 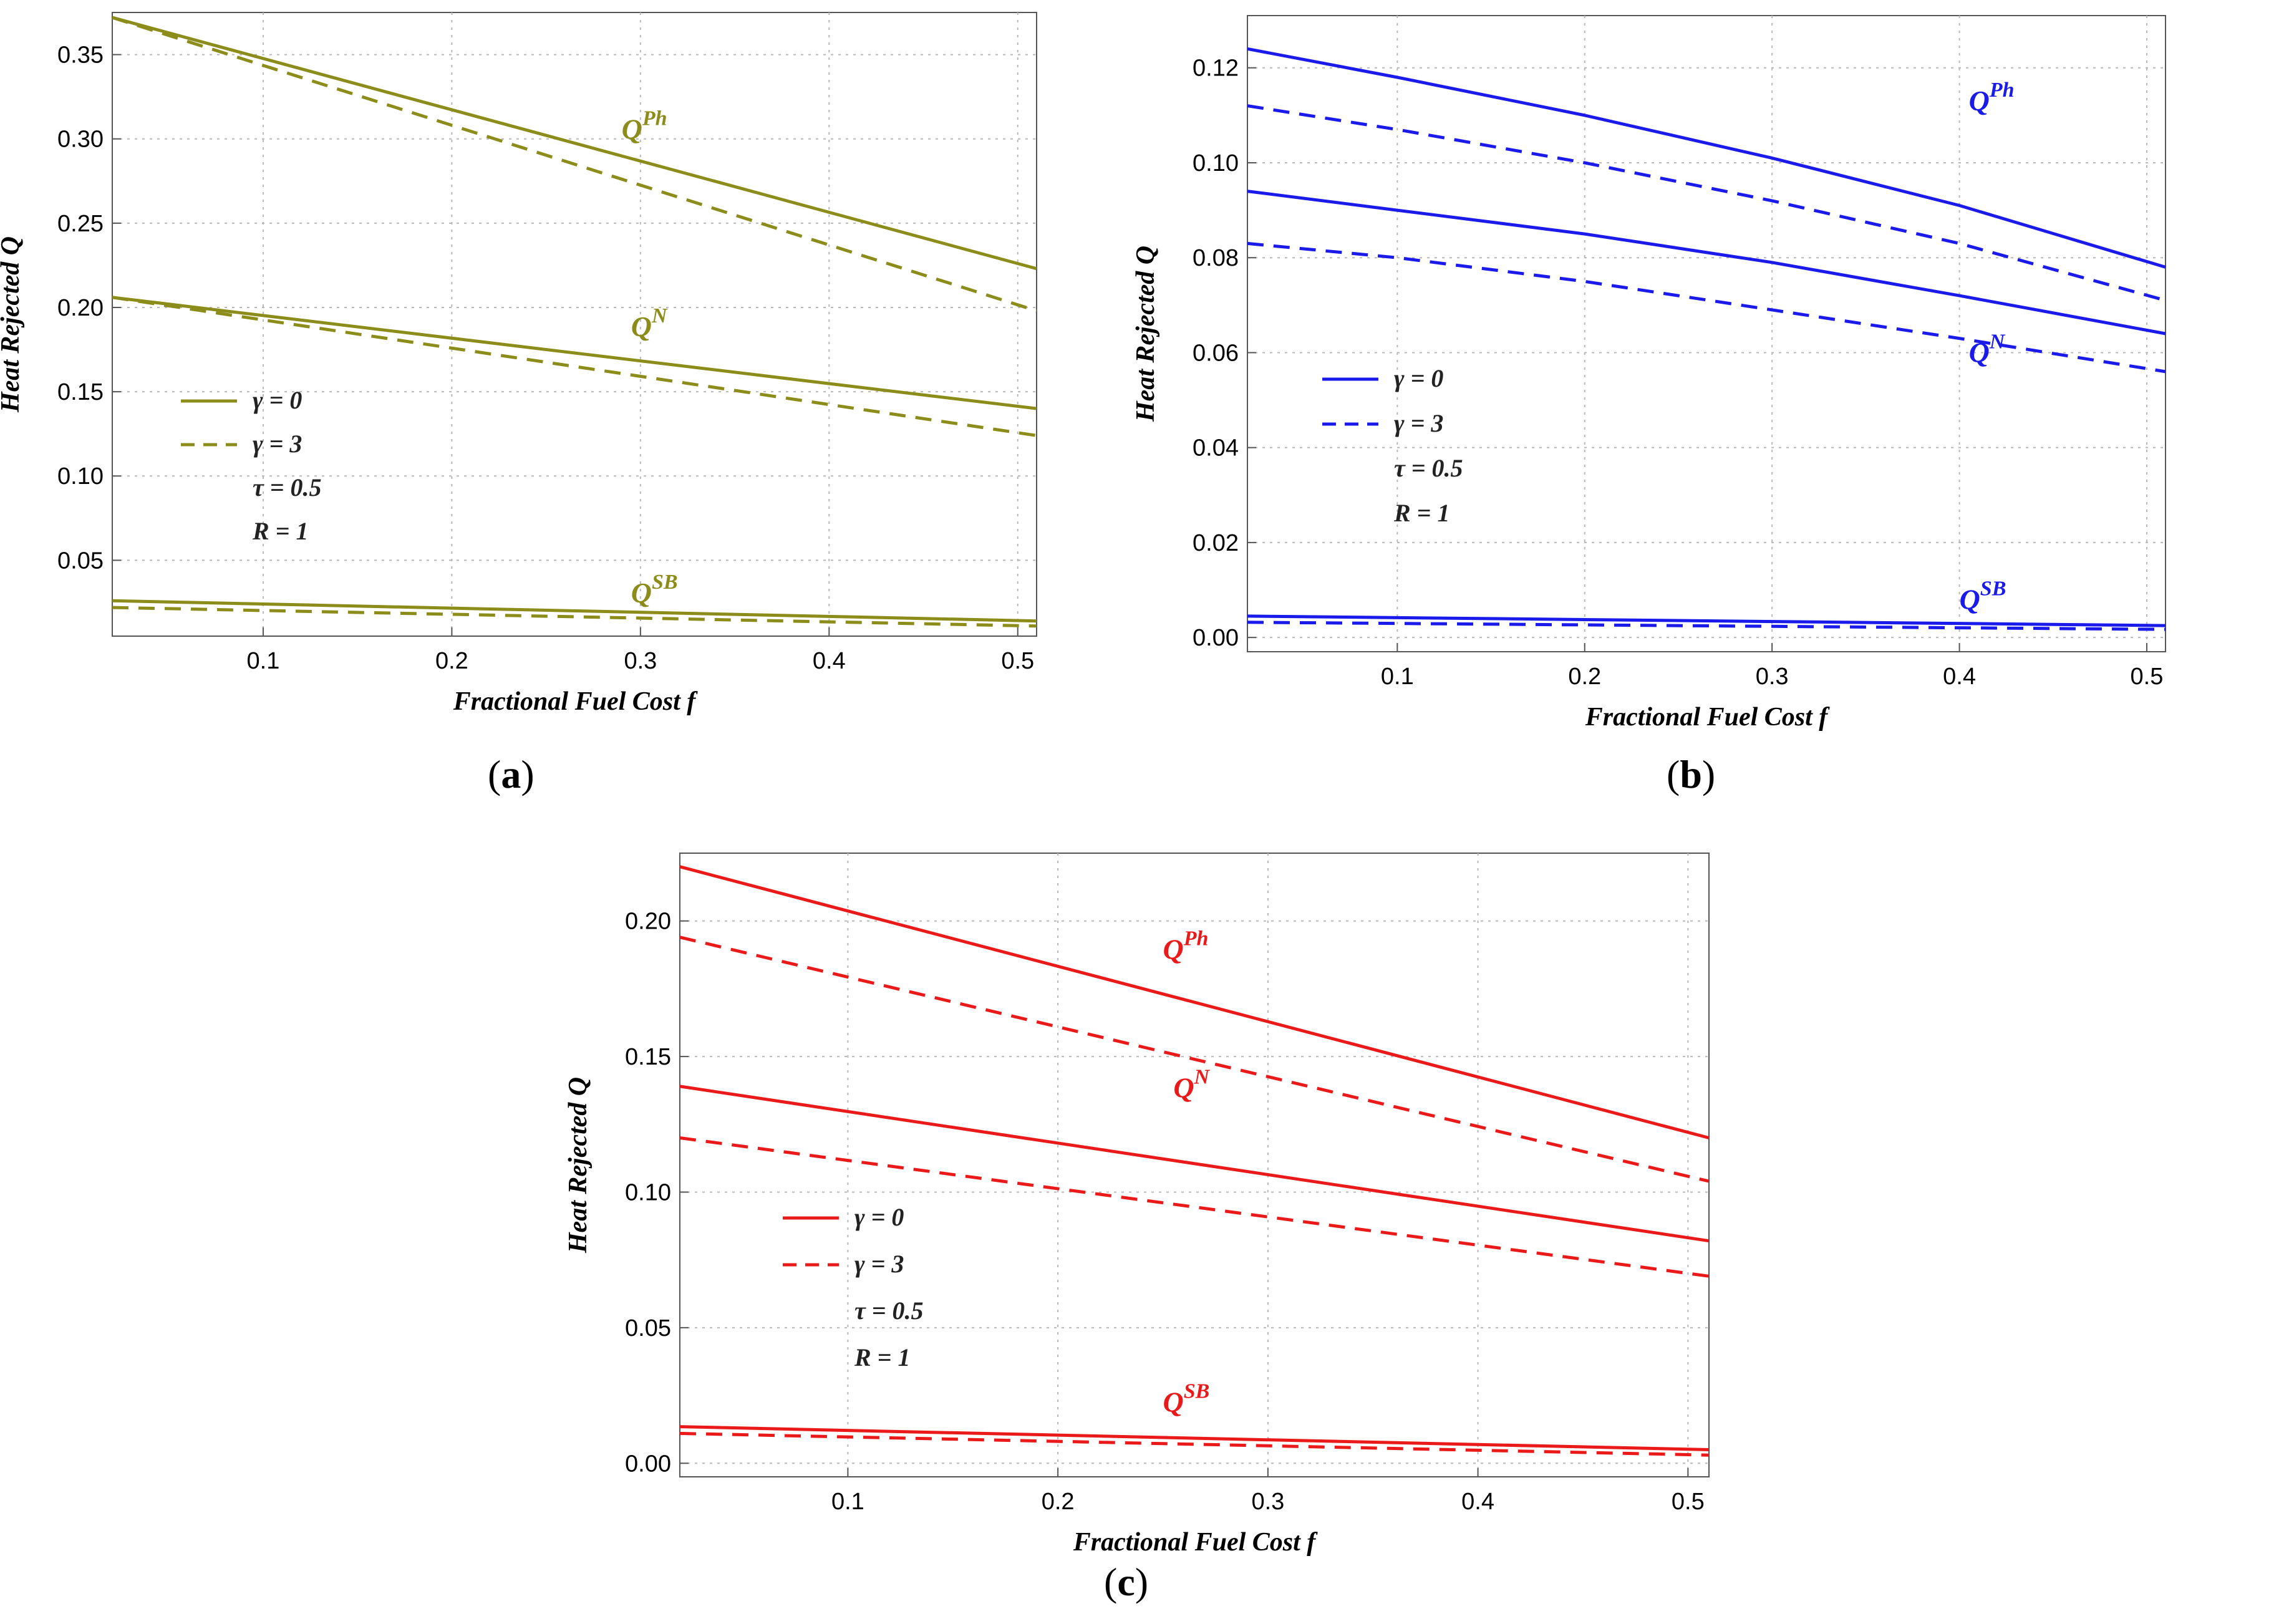 I want to click on y-tick-label-c: 0.05, so click(x=648, y=1328).